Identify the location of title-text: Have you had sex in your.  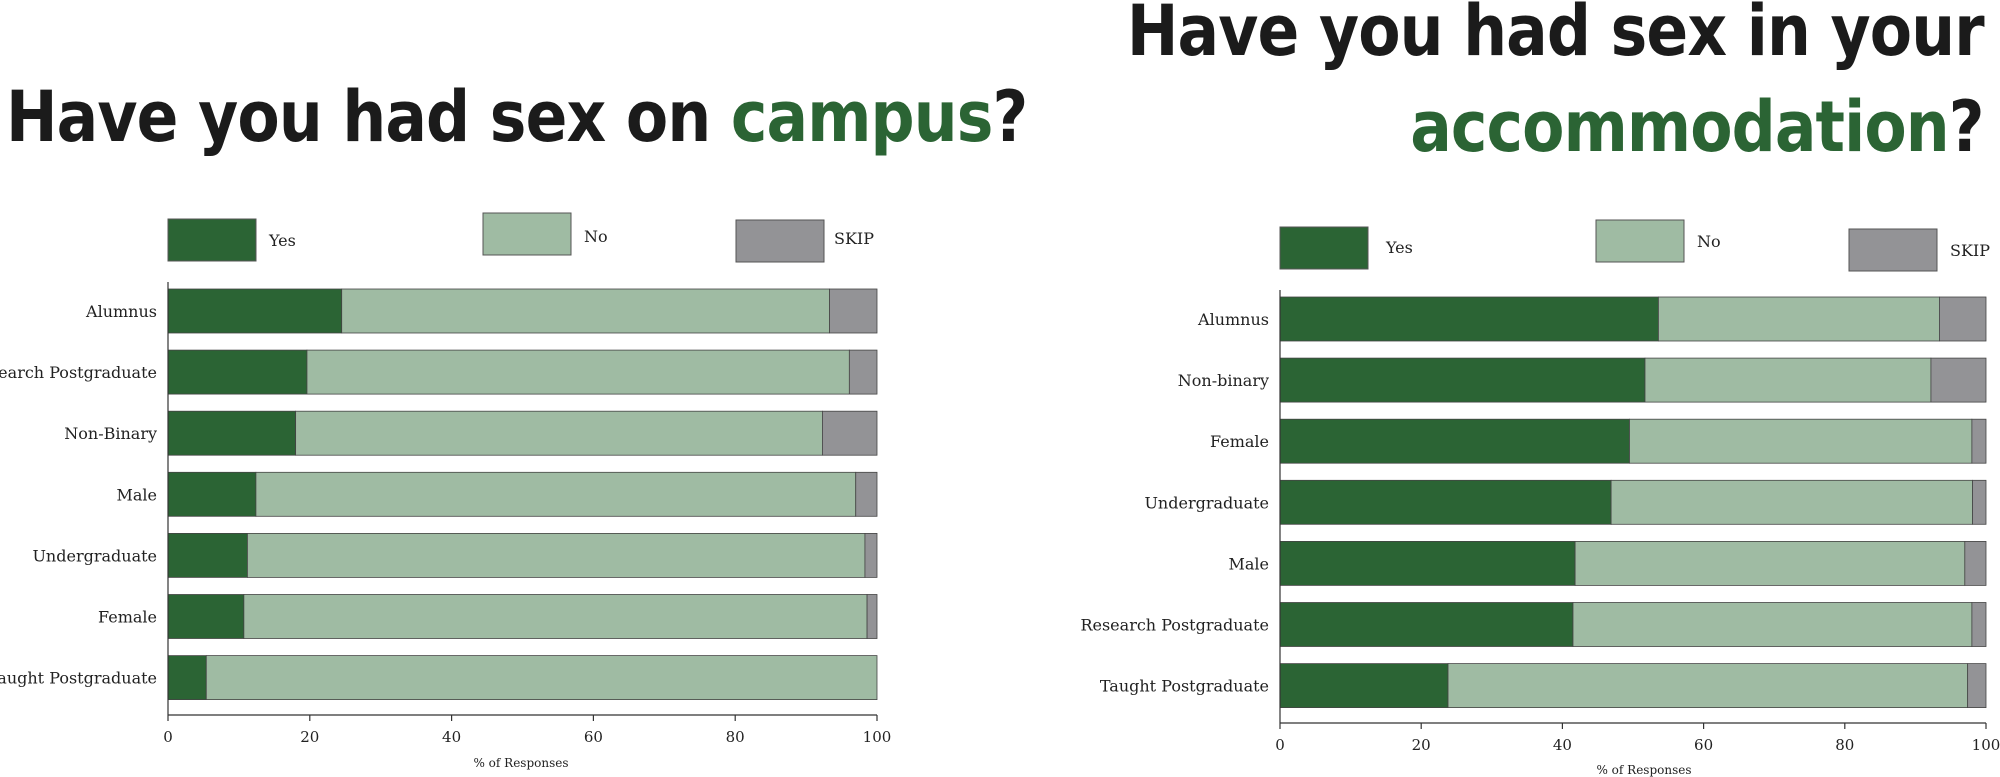
(1556, 36).